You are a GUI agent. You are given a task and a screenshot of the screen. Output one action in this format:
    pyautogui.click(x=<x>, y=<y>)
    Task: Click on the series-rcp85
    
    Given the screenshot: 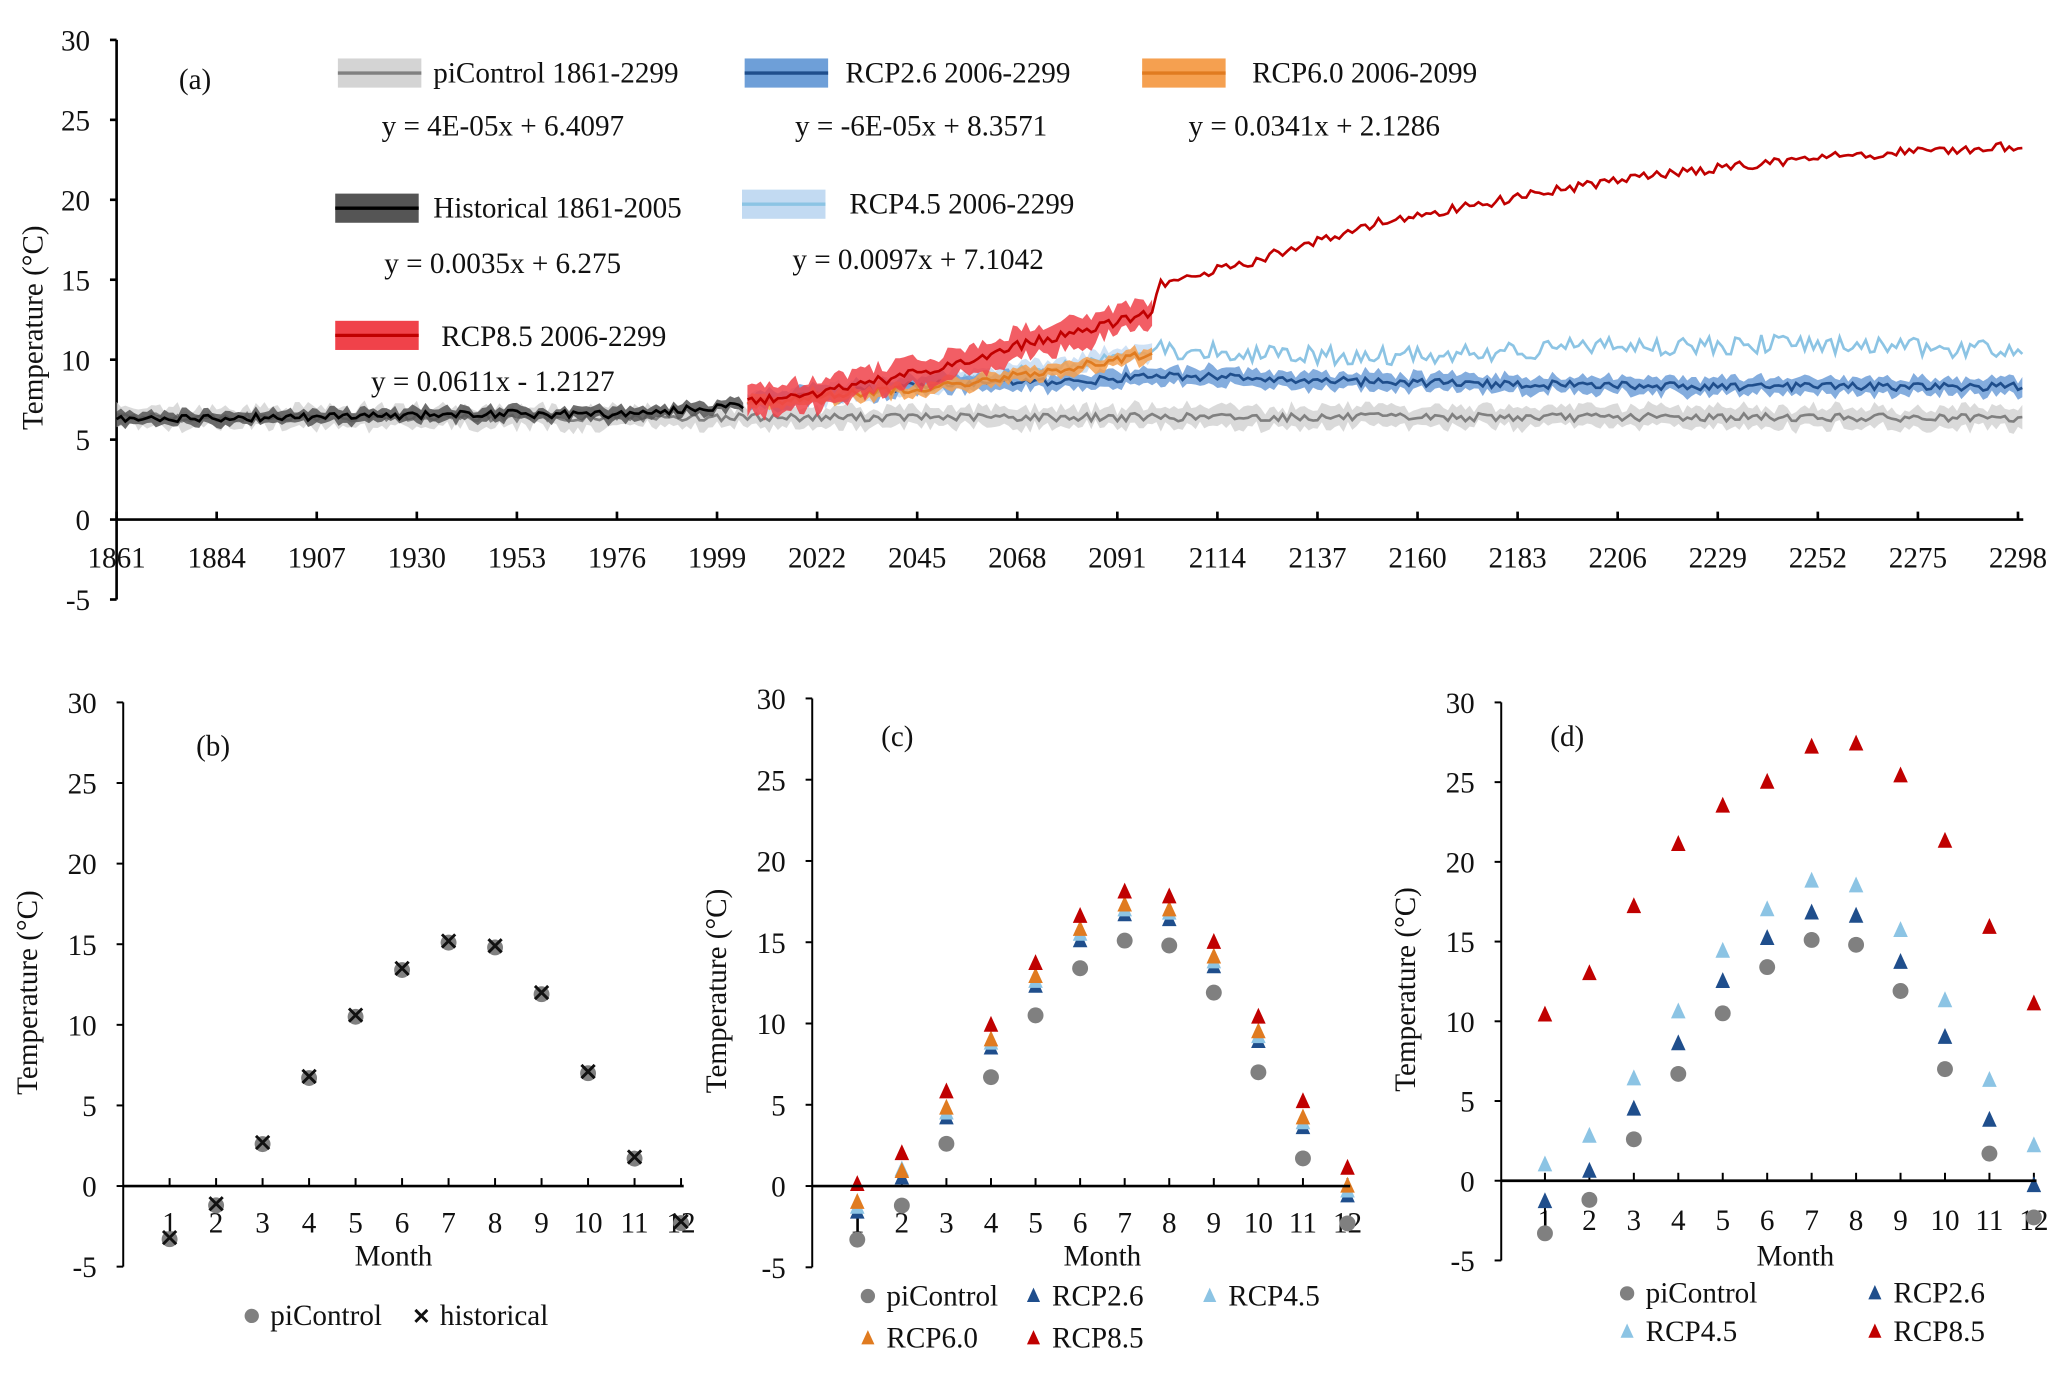 What is the action you would take?
    pyautogui.click(x=1102, y=1037)
    